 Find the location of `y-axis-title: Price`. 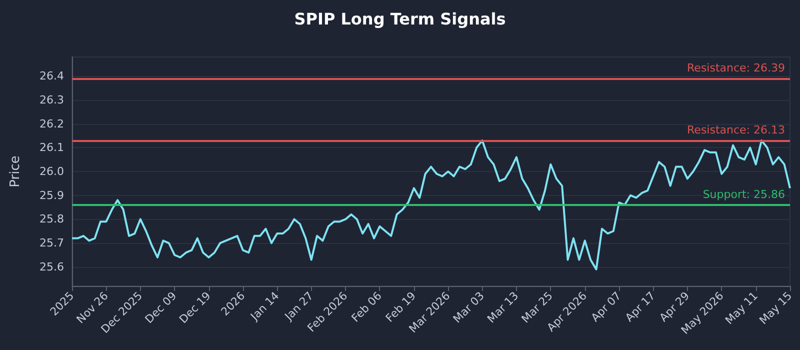

y-axis-title: Price is located at coordinates (15, 172).